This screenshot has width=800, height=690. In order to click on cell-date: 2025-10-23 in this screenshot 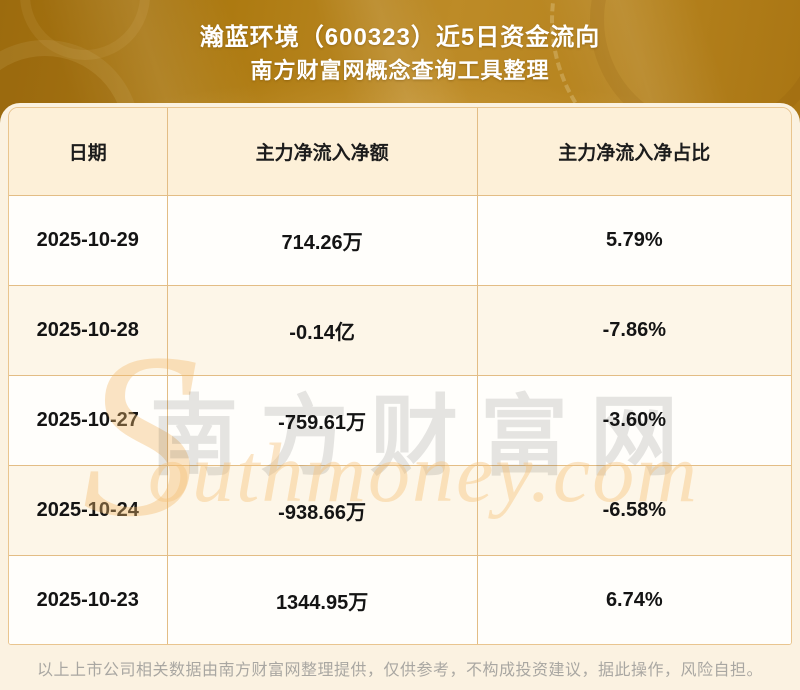, I will do `click(87, 599)`.